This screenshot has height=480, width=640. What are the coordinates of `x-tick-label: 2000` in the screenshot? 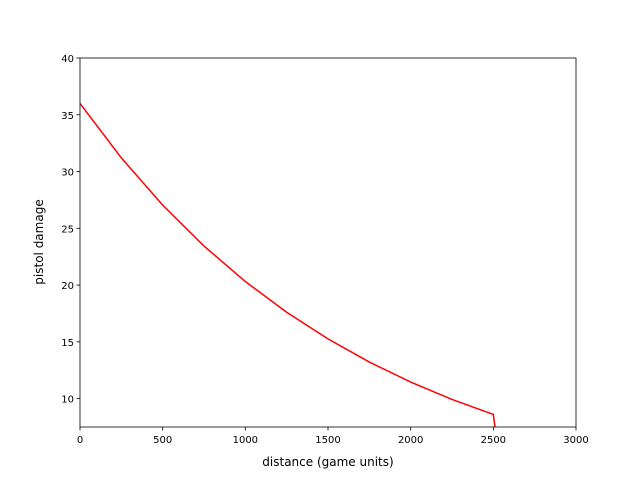 It's located at (410, 440).